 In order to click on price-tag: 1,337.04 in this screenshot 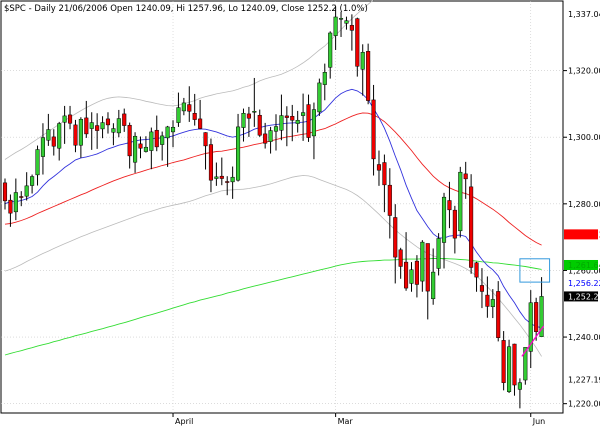, I will do `click(582, 13)`.